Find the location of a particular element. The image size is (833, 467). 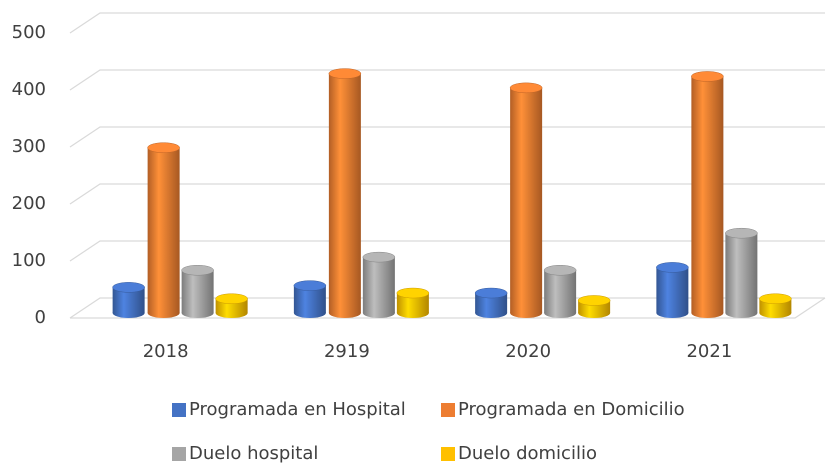

y-tick-label: 400 is located at coordinates (29, 89).